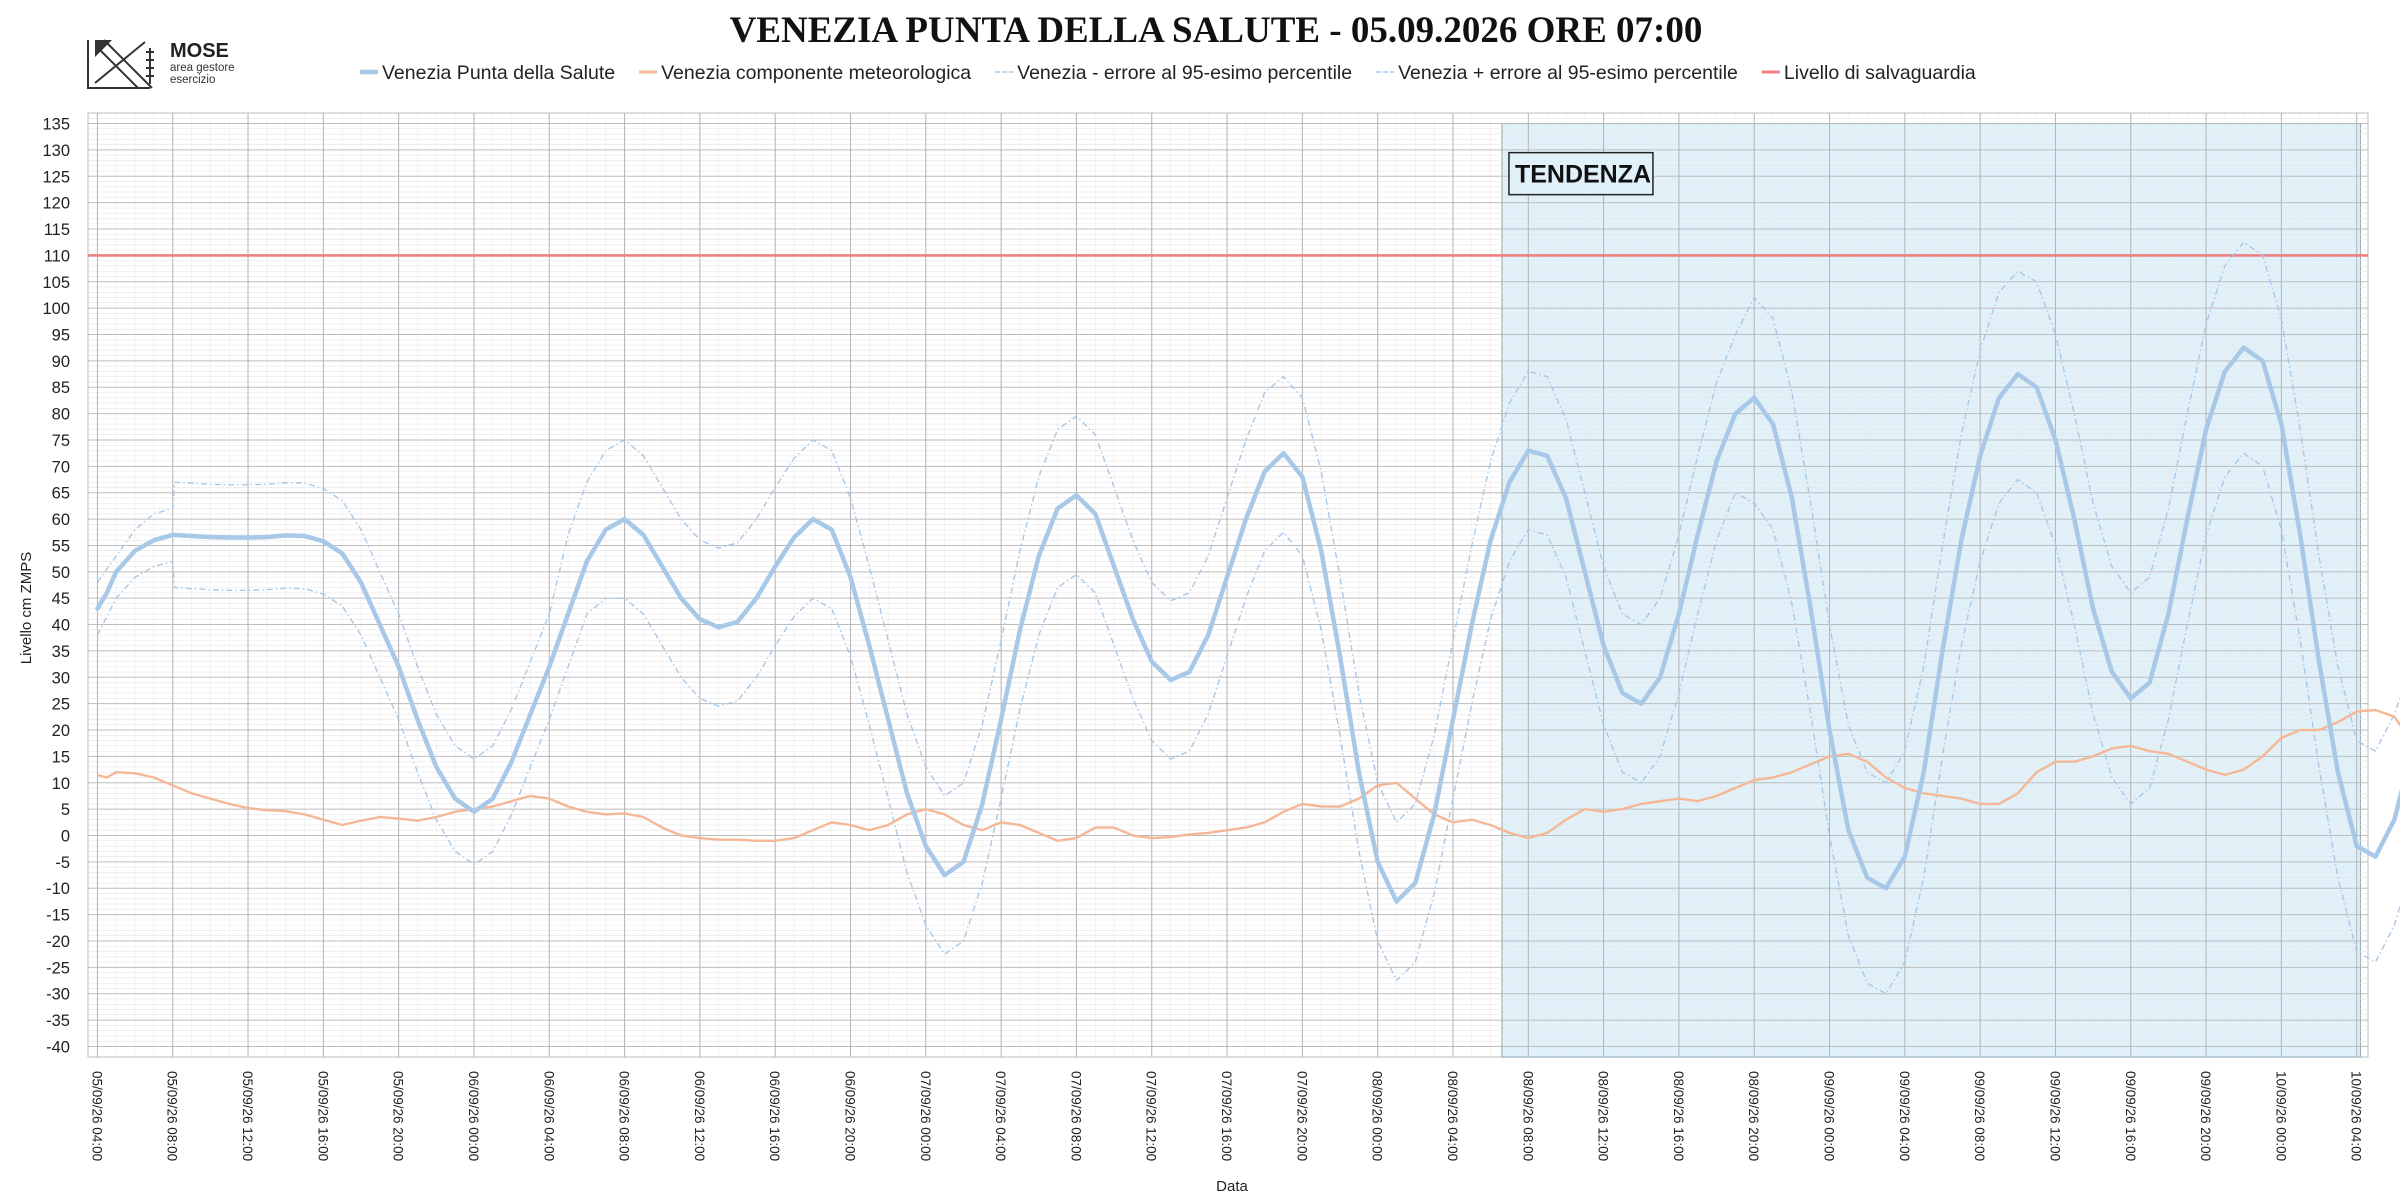 The width and height of the screenshot is (2400, 1200). Describe the element at coordinates (61, 626) in the screenshot. I see `y-tick-label: 40` at that location.